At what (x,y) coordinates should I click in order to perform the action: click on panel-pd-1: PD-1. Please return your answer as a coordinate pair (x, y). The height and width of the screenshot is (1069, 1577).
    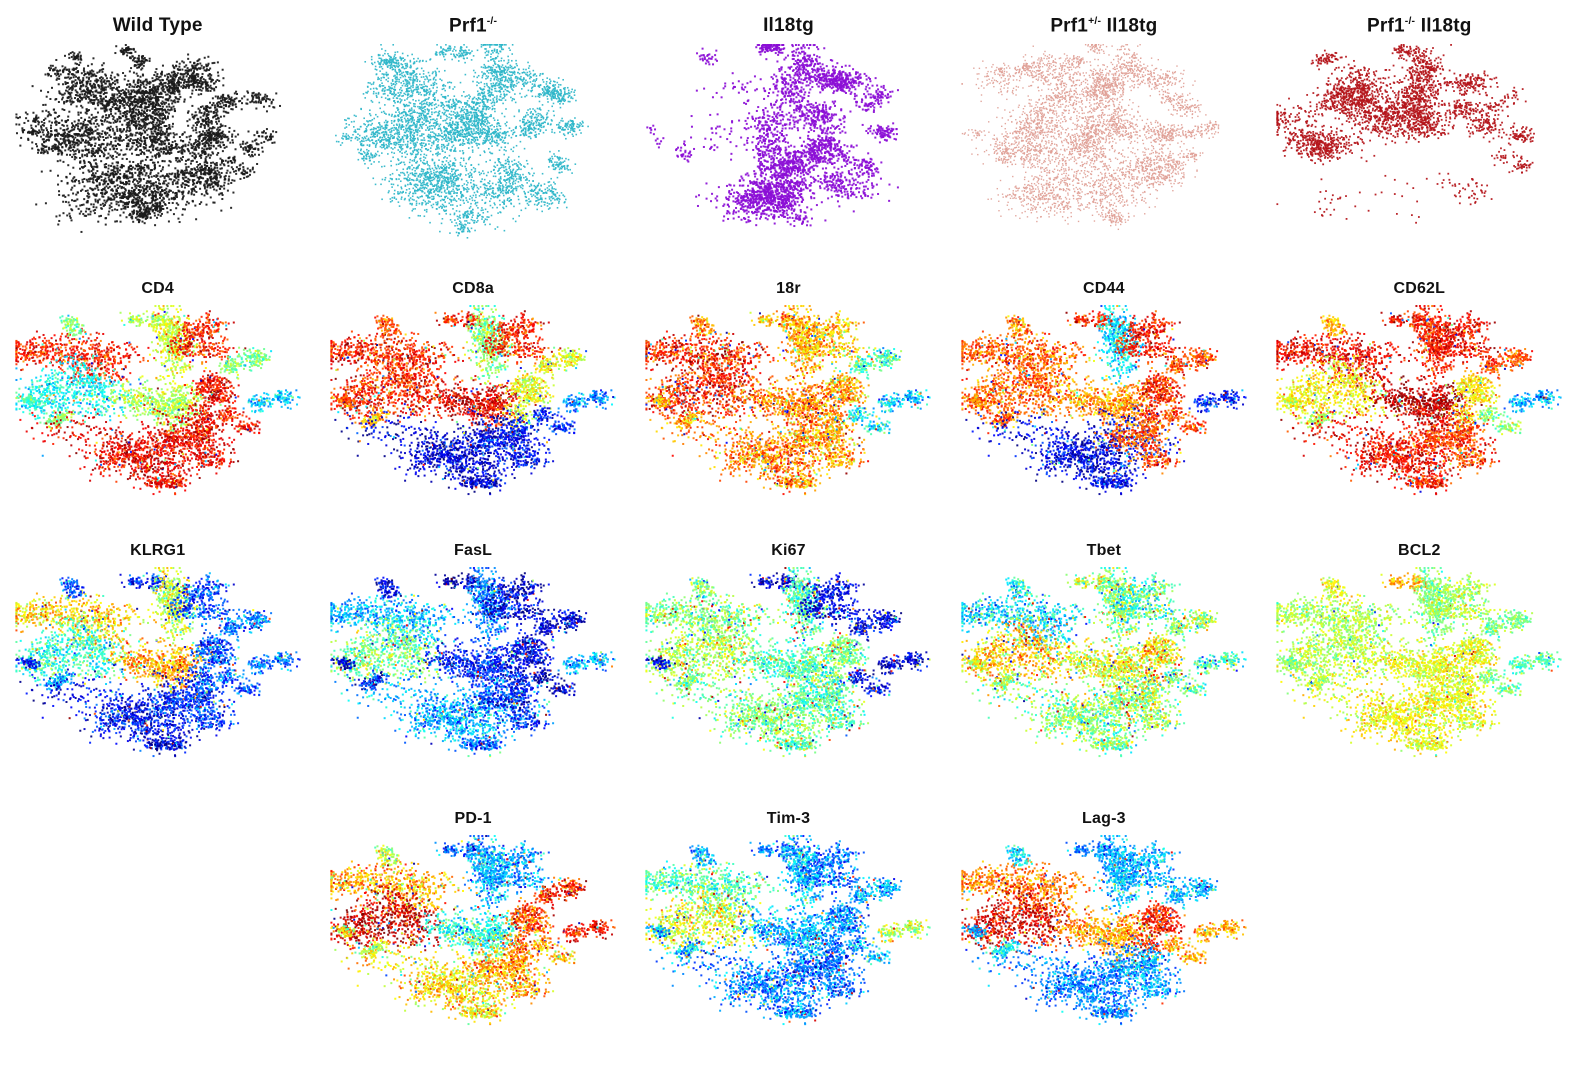
    Looking at the image, I should click on (472, 934).